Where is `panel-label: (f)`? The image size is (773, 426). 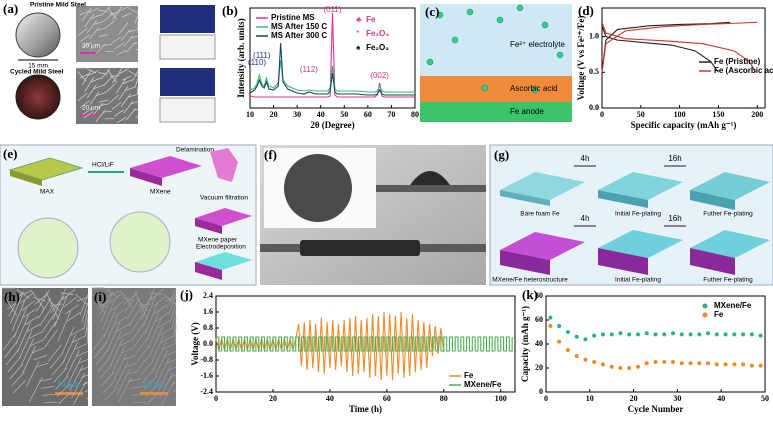 panel-label: (f) is located at coordinates (270, 154).